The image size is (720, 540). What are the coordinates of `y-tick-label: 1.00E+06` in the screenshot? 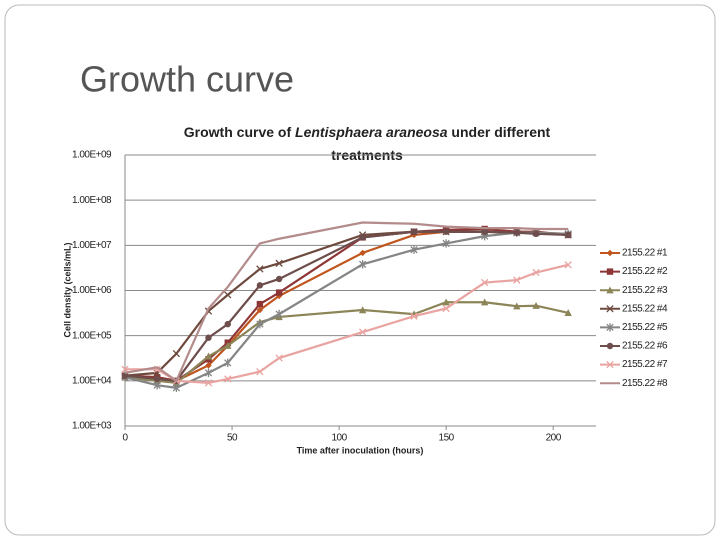 It's located at (92, 290).